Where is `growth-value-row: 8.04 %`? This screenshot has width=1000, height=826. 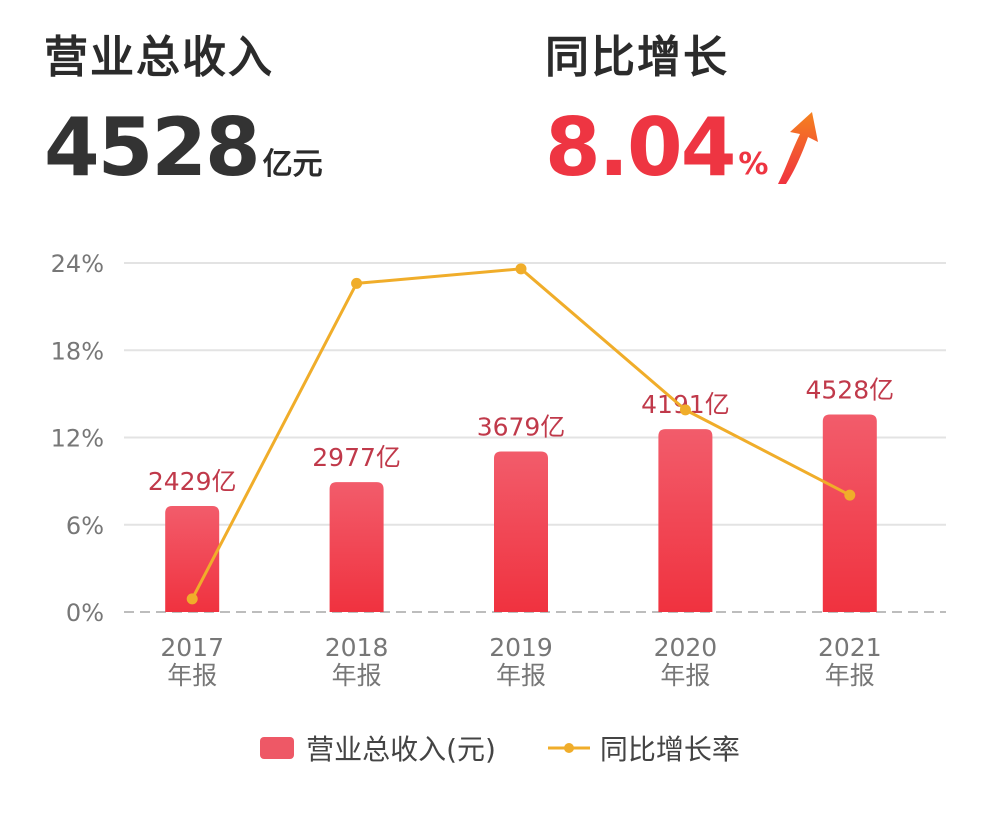 growth-value-row: 8.04 % is located at coordinates (683, 142).